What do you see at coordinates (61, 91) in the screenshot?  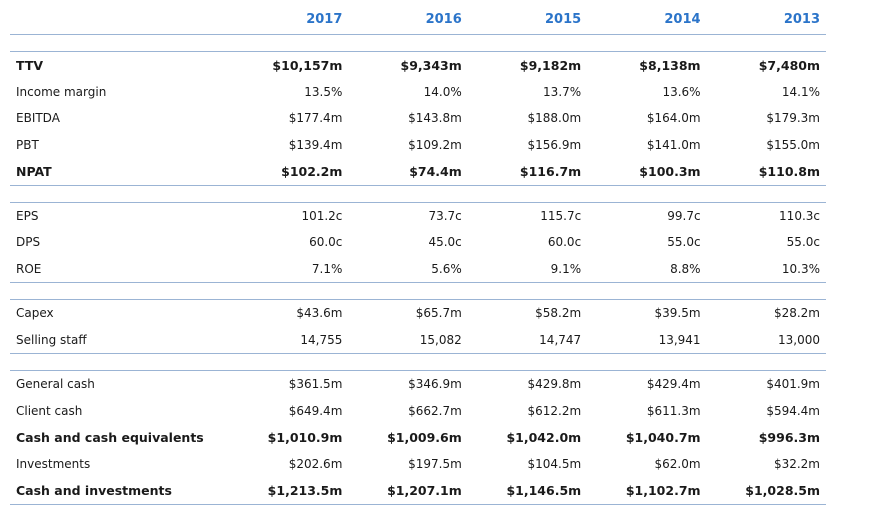 I see `row-label: Income margin` at bounding box center [61, 91].